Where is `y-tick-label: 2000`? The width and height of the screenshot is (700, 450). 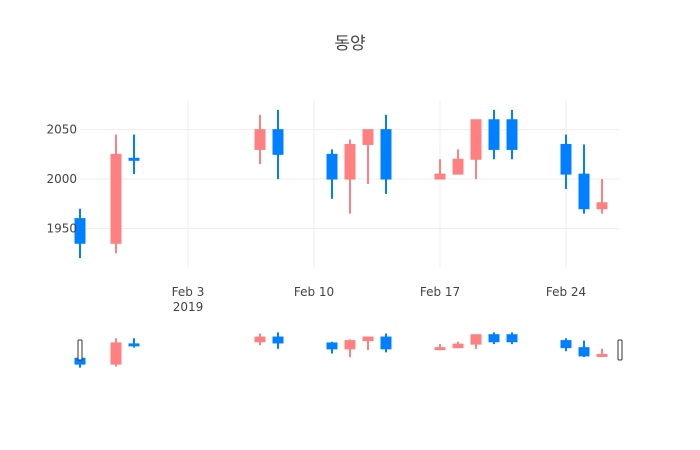
y-tick-label: 2000 is located at coordinates (61, 179).